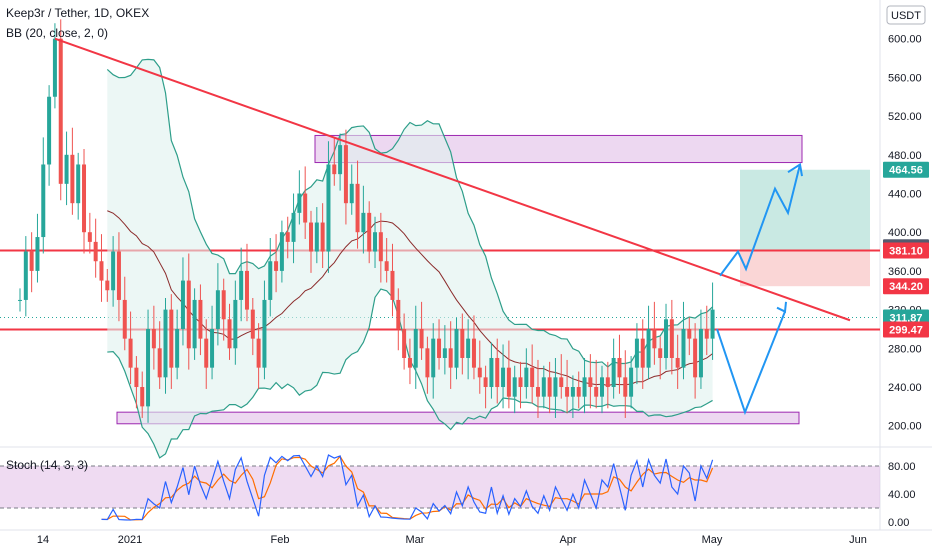 The width and height of the screenshot is (932, 550). What do you see at coordinates (712, 540) in the screenshot?
I see `time-tick-label-5: May` at bounding box center [712, 540].